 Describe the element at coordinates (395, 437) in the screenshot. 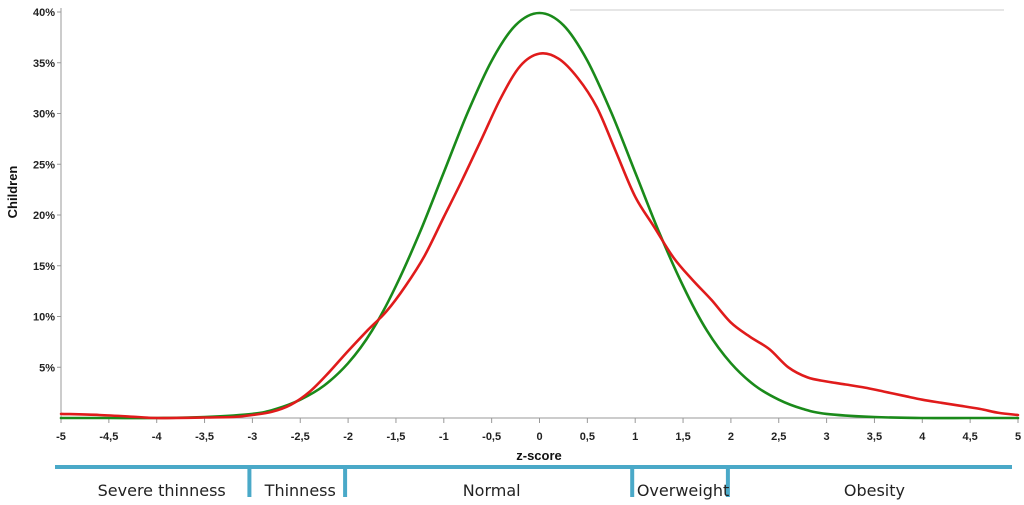

I see `x-tick-label: -1,5` at that location.